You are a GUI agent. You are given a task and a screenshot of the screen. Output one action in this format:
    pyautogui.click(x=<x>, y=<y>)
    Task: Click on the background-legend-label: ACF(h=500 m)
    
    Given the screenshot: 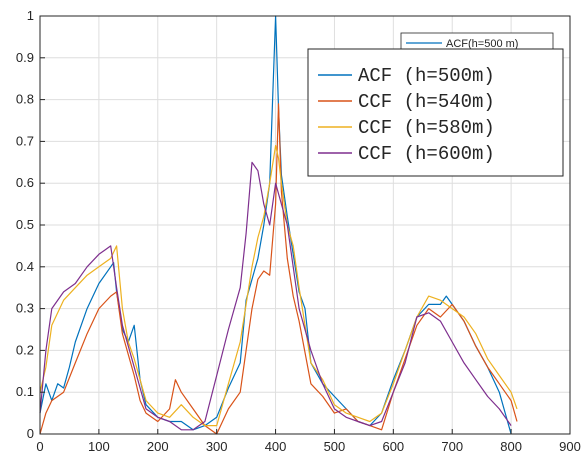 What is the action you would take?
    pyautogui.click(x=482, y=44)
    